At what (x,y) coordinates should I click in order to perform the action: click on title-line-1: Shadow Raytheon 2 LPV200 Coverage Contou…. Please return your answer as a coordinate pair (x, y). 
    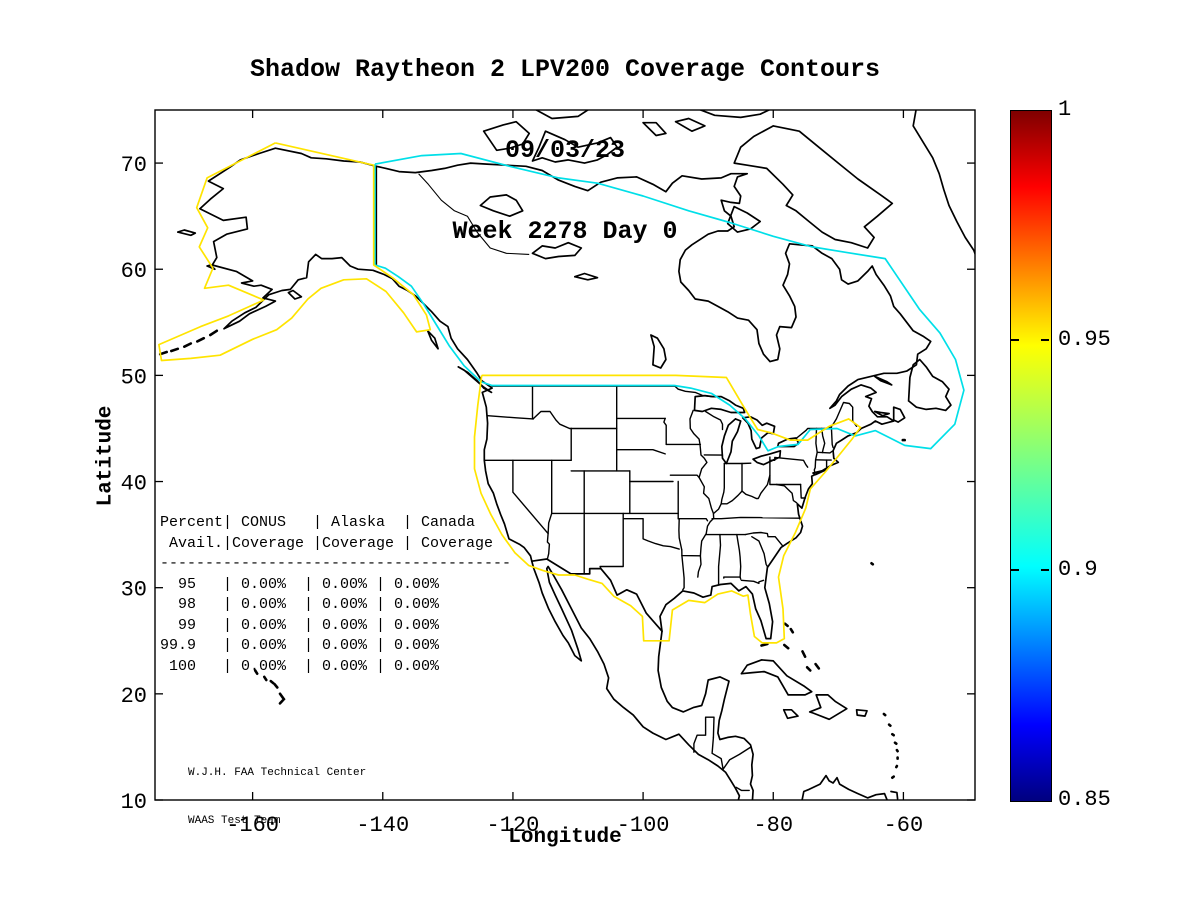
    Looking at the image, I should click on (565, 69).